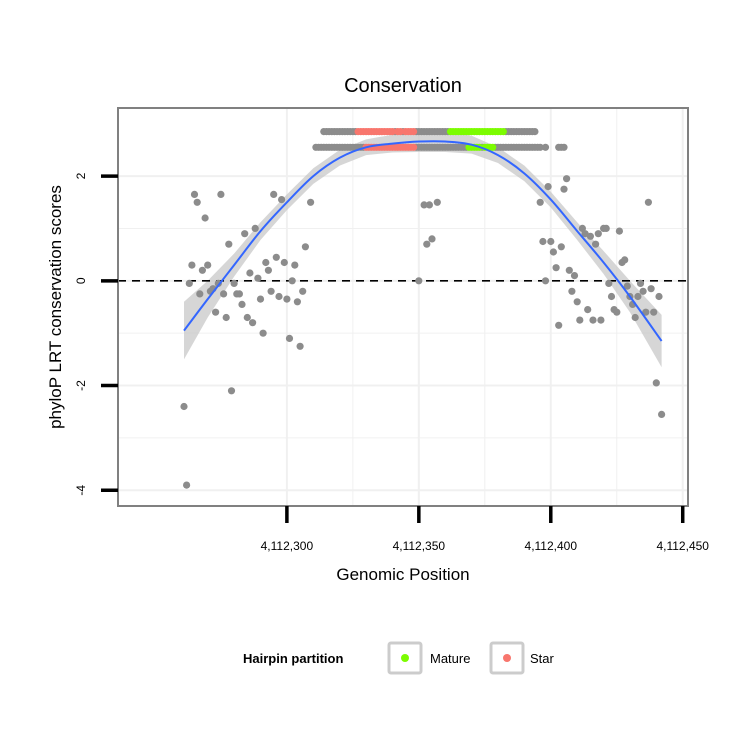 Image resolution: width=750 pixels, height=750 pixels. Describe the element at coordinates (81, 385) in the screenshot. I see `y-tick-label: -2` at that location.